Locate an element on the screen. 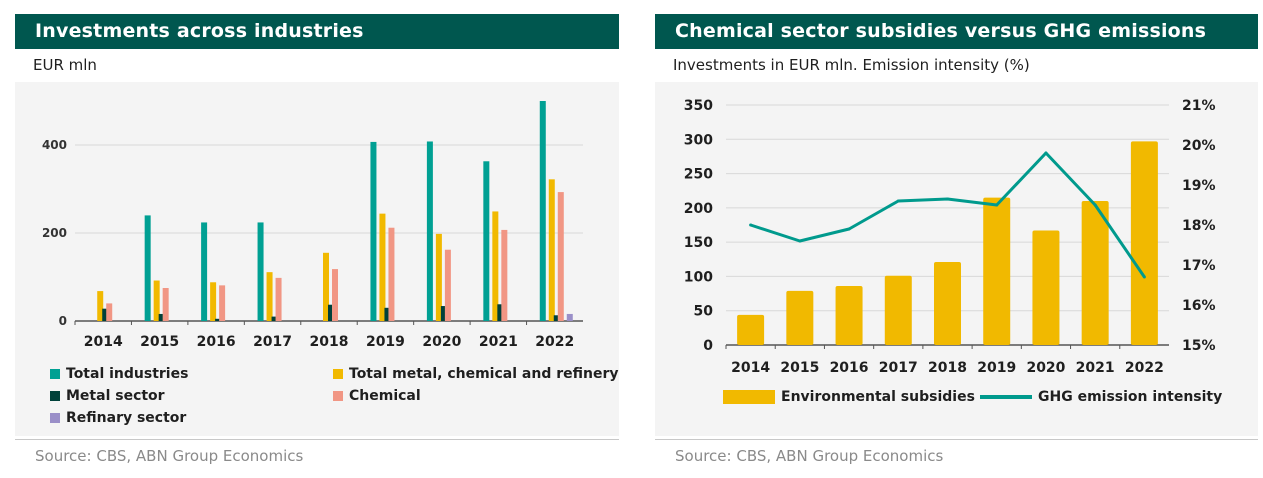 This screenshot has width=1263, height=478. legend-label: GHG emission intensity is located at coordinates (1130, 397).